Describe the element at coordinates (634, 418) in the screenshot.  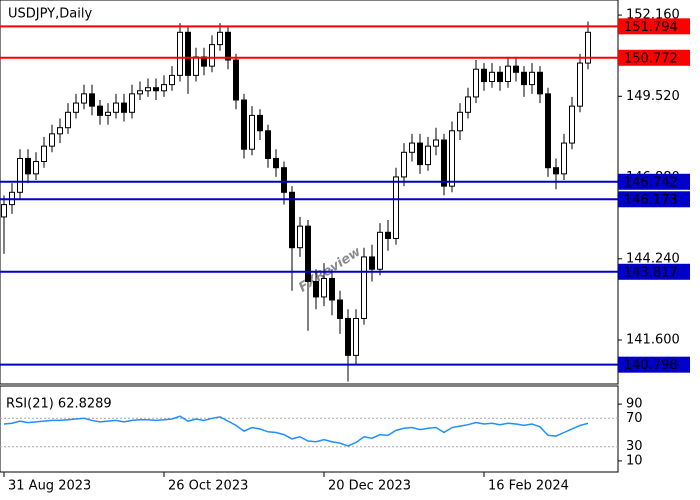
I see `y-tick-label: 70` at that location.